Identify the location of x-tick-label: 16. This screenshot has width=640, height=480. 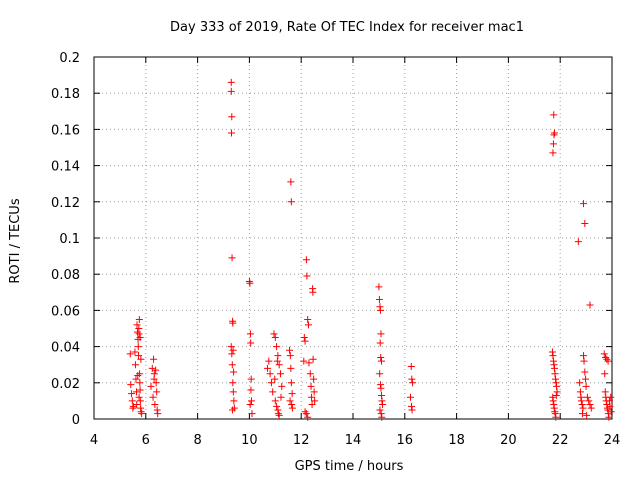
(405, 440).